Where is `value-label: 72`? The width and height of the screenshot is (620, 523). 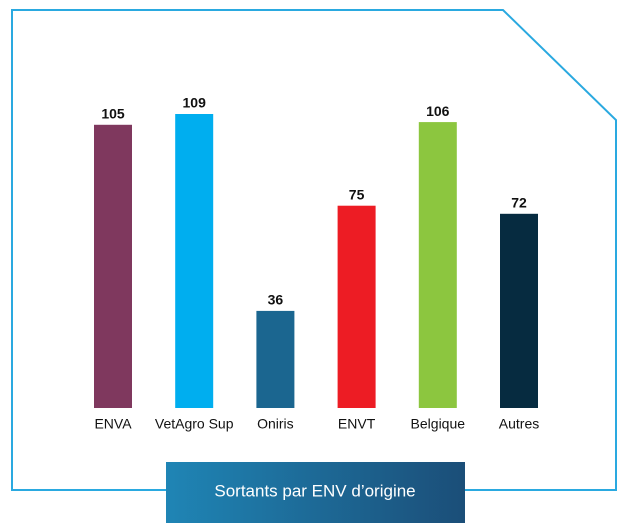 value-label: 72 is located at coordinates (519, 203).